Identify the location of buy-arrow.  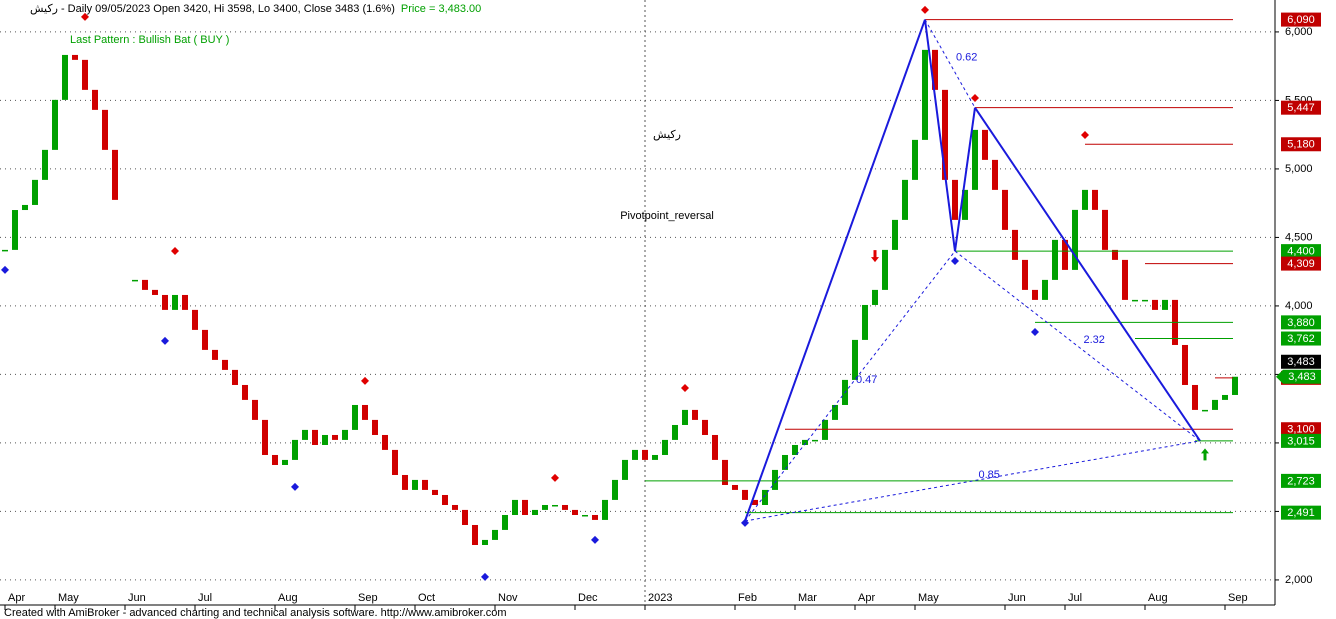
(1205, 454).